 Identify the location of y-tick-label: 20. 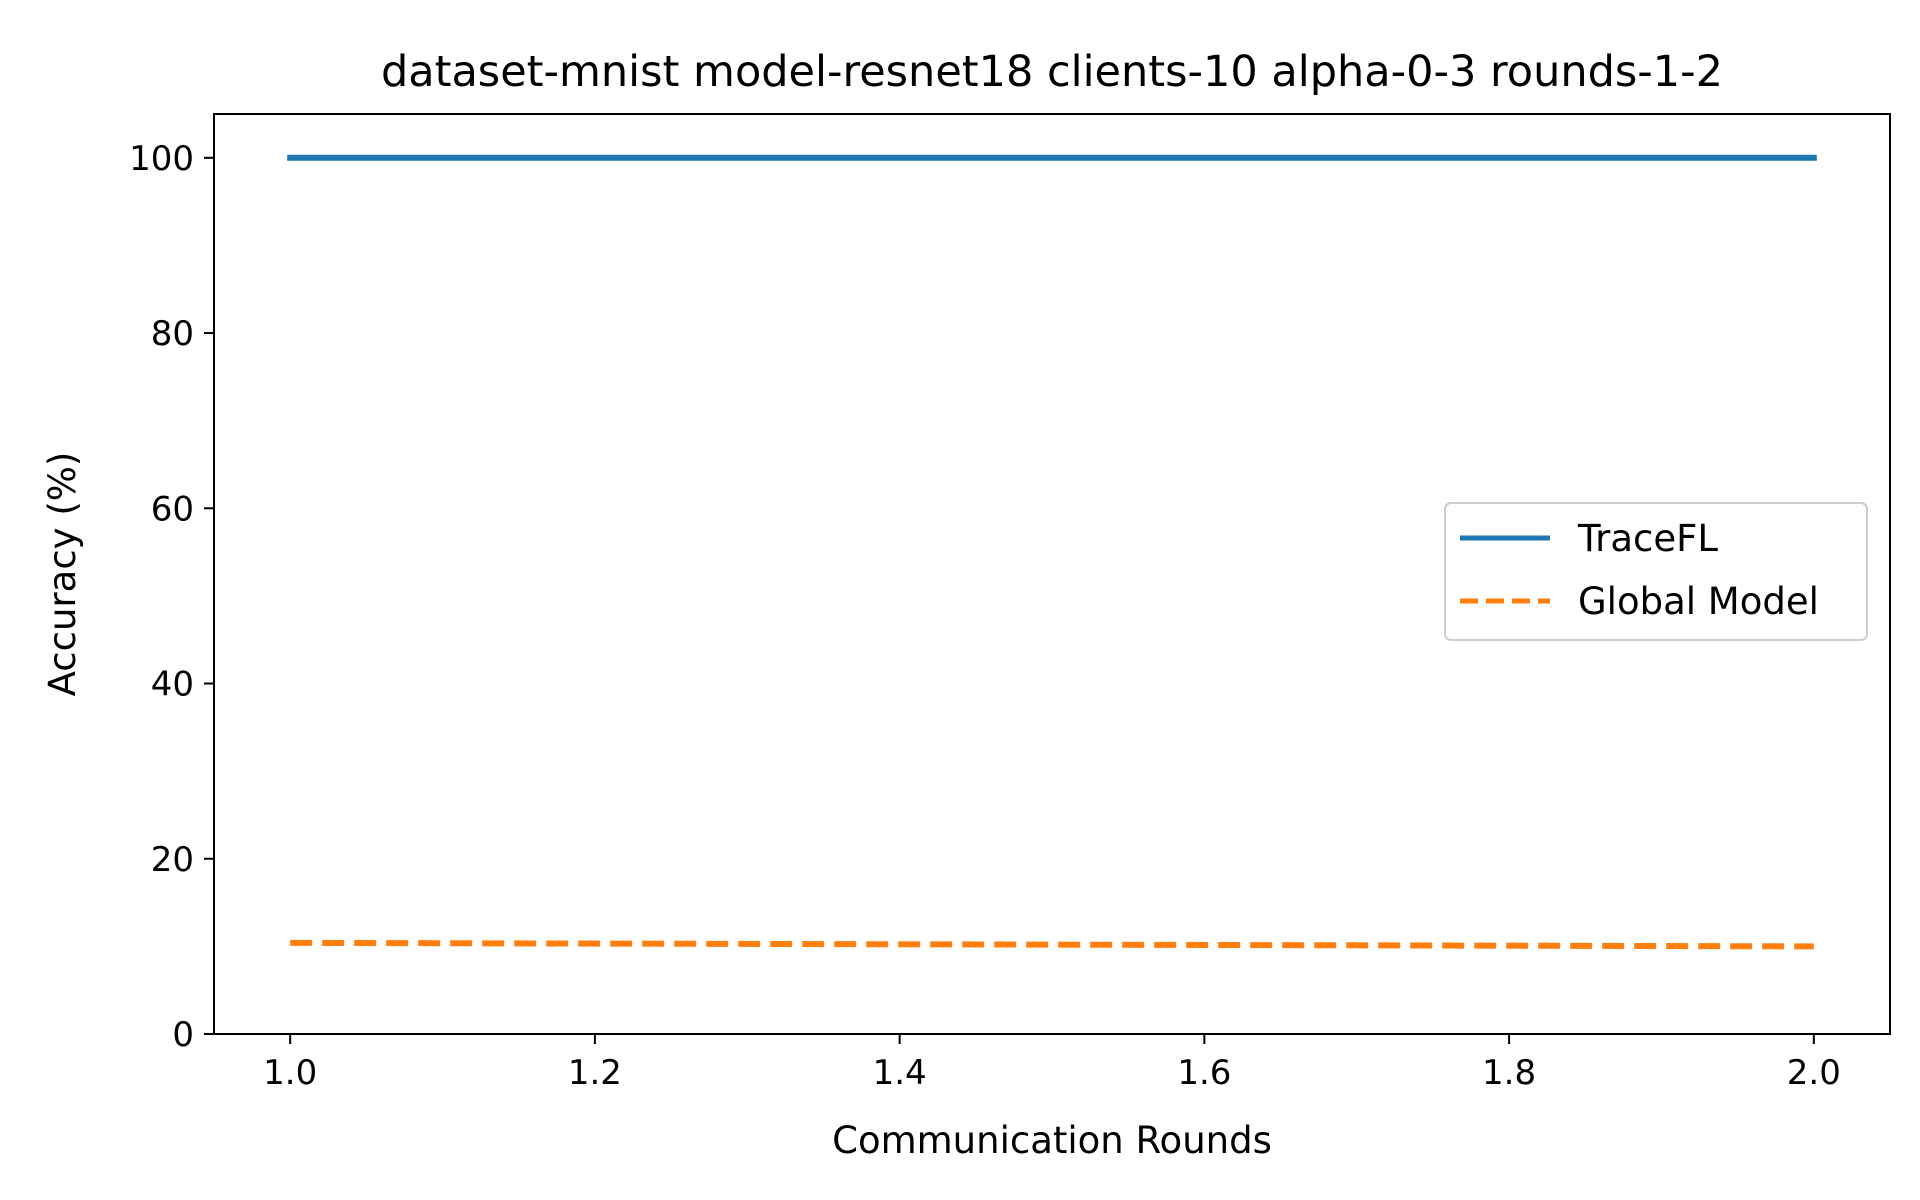
(172, 860).